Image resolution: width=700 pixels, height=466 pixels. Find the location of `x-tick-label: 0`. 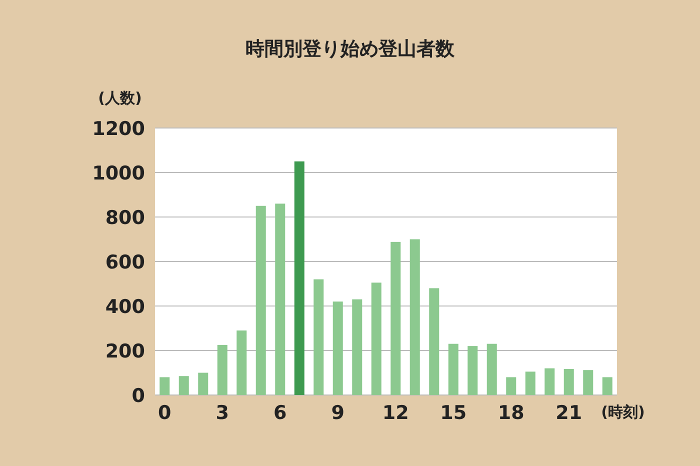

x-tick-label: 0 is located at coordinates (165, 413).